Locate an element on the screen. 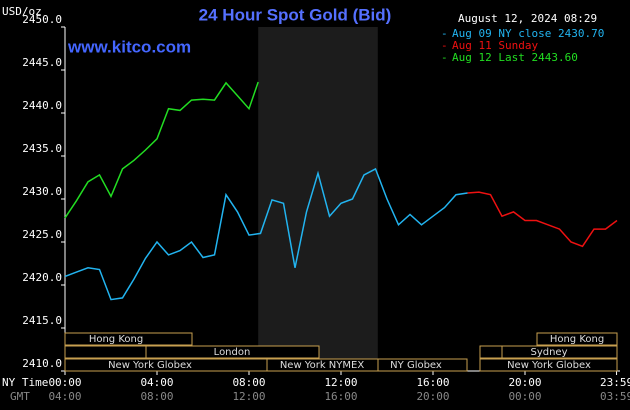 The height and width of the screenshot is (410, 630). x2-tick-label: 12:00 is located at coordinates (248, 396).